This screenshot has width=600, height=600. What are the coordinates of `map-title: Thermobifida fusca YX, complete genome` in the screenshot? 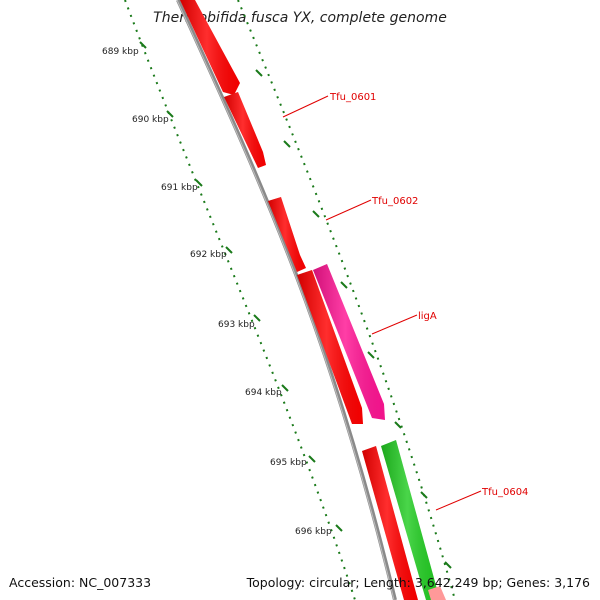 It's located at (300, 18).